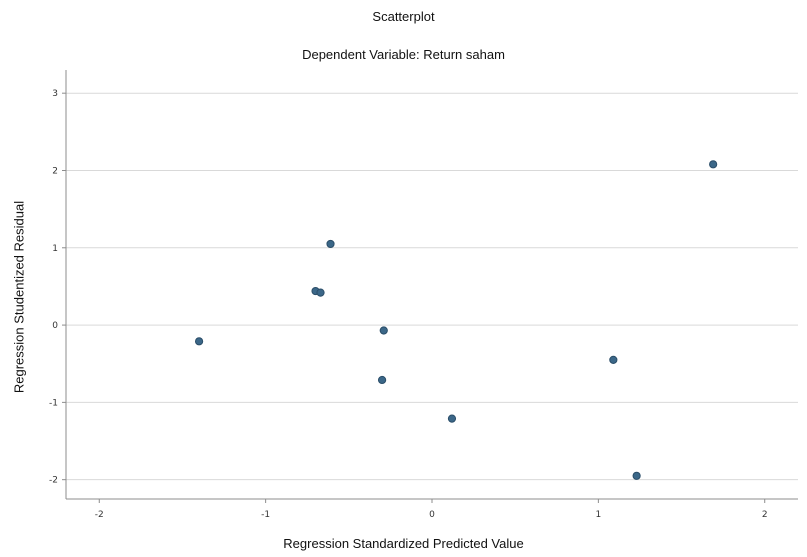 This screenshot has width=807, height=557. What do you see at coordinates (53, 481) in the screenshot?
I see `y-tick-label: -2` at bounding box center [53, 481].